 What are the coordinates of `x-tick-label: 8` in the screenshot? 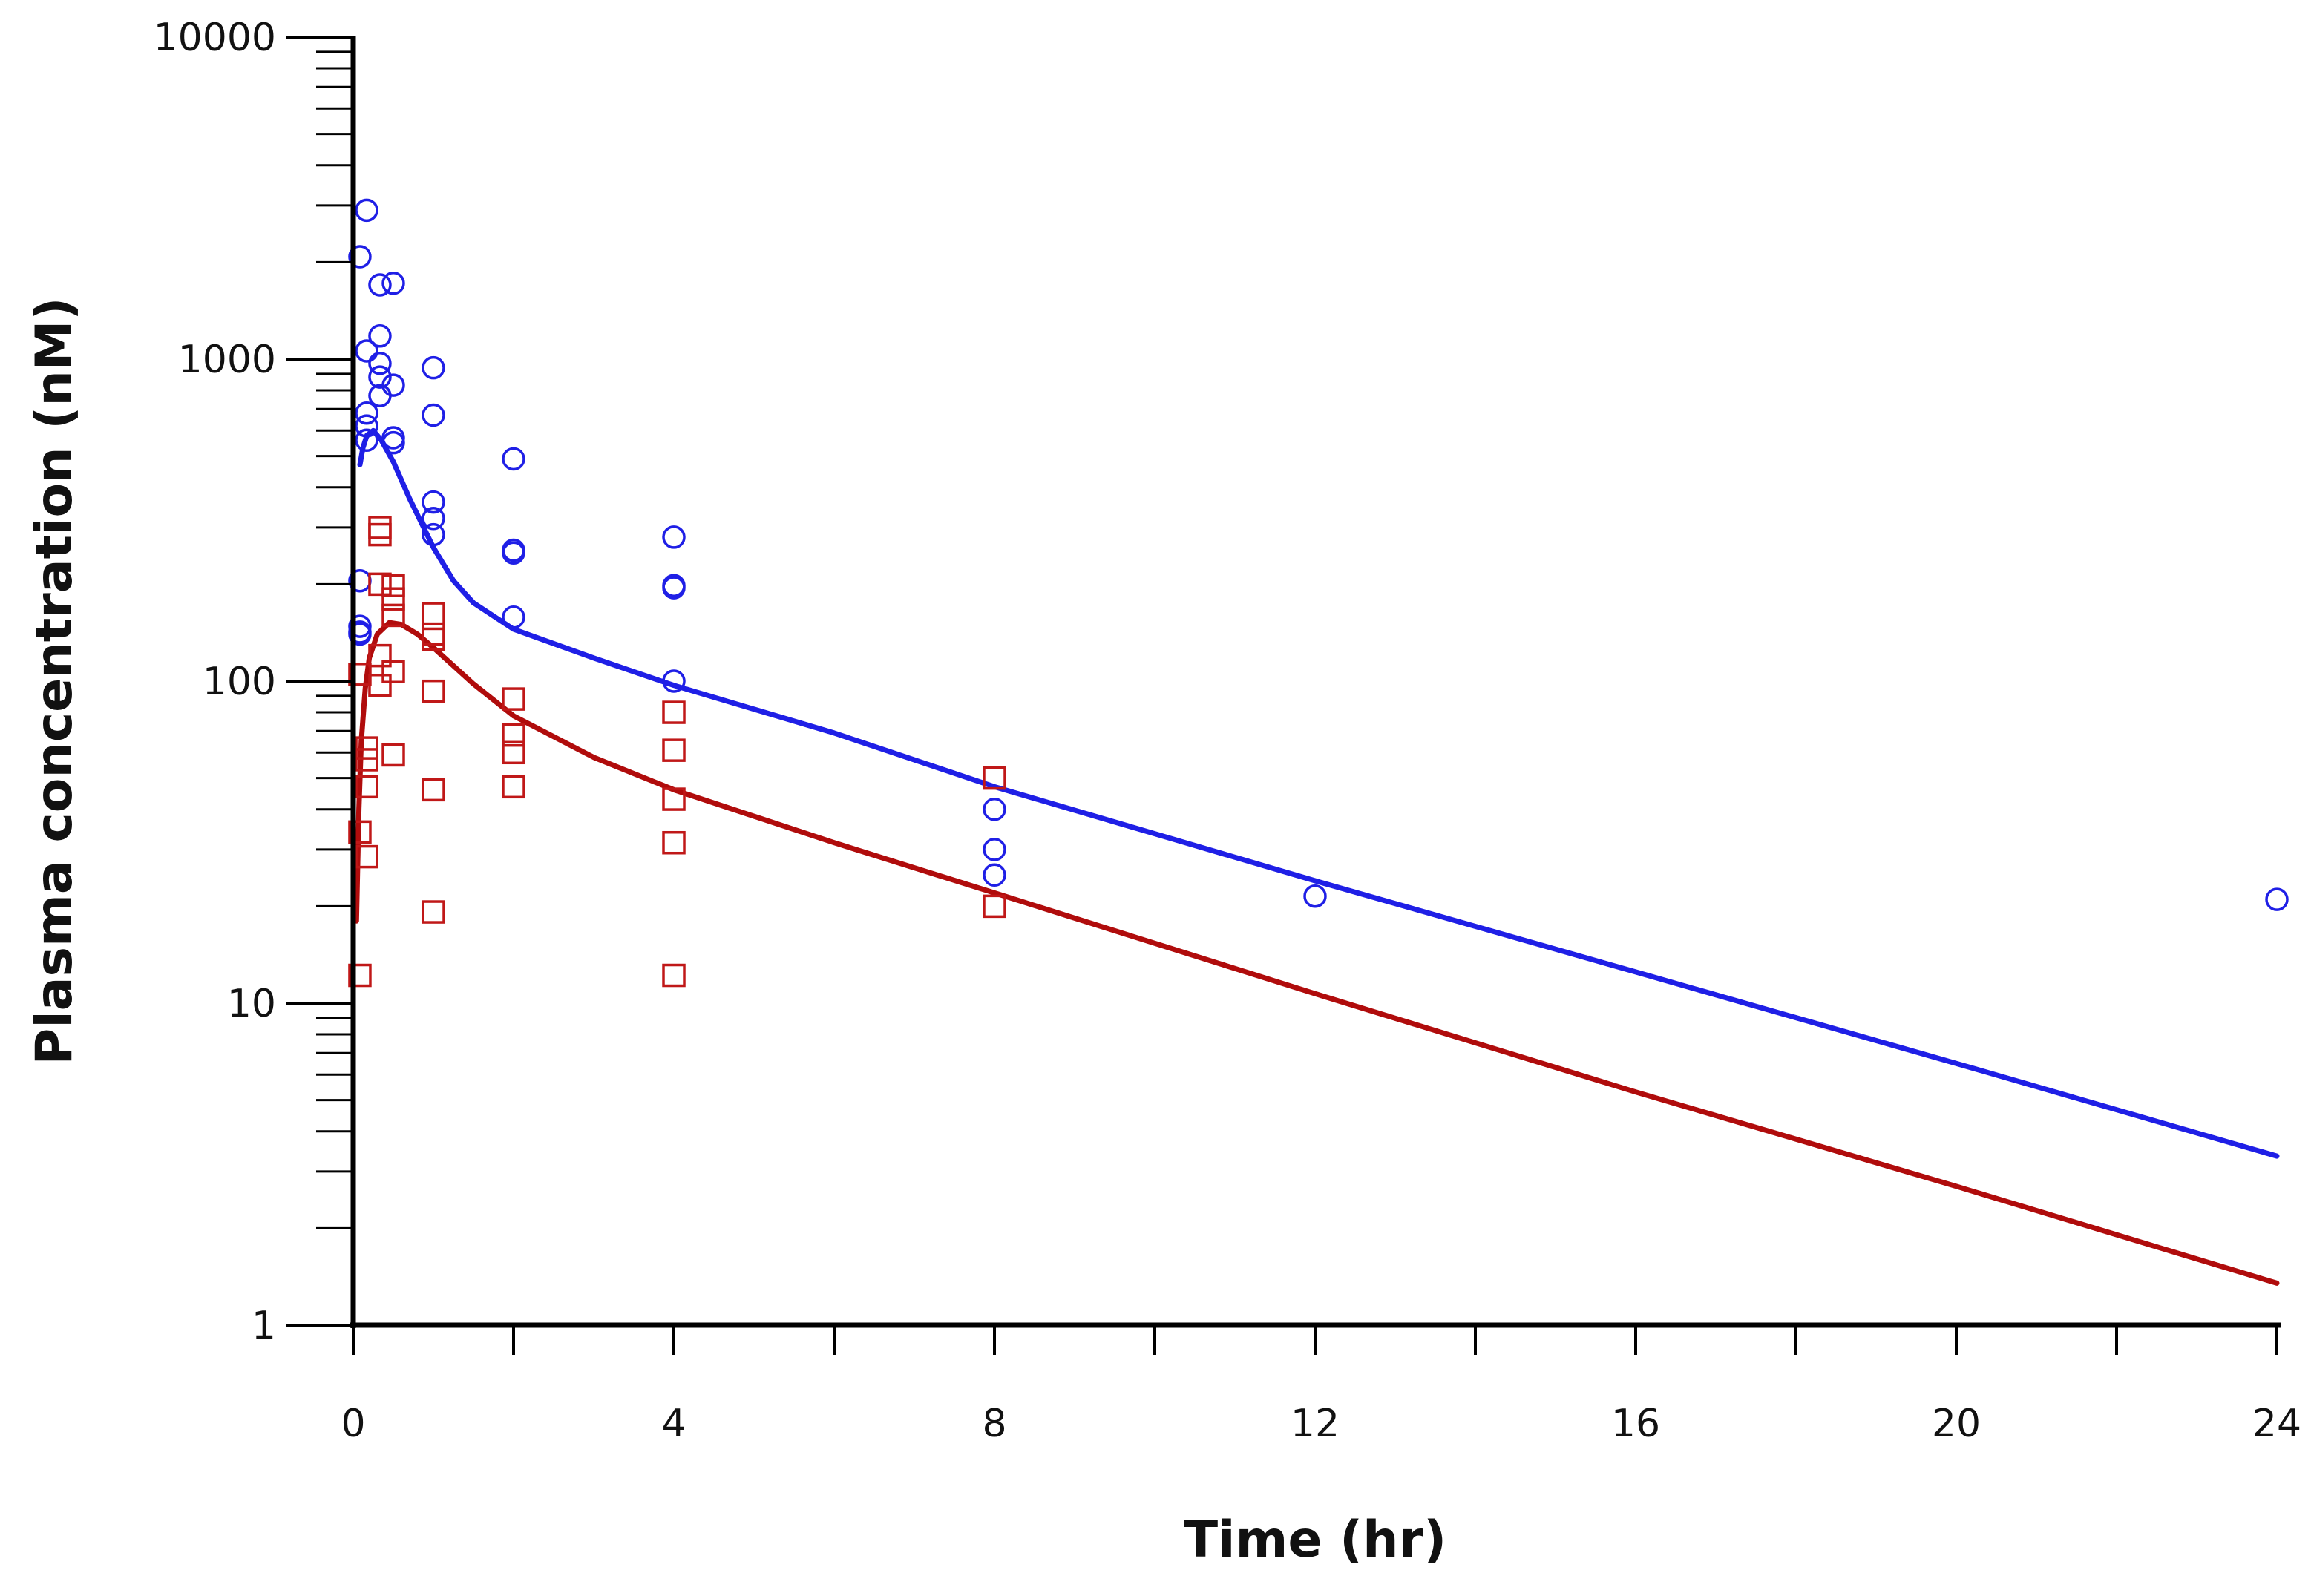 It's located at (994, 1424).